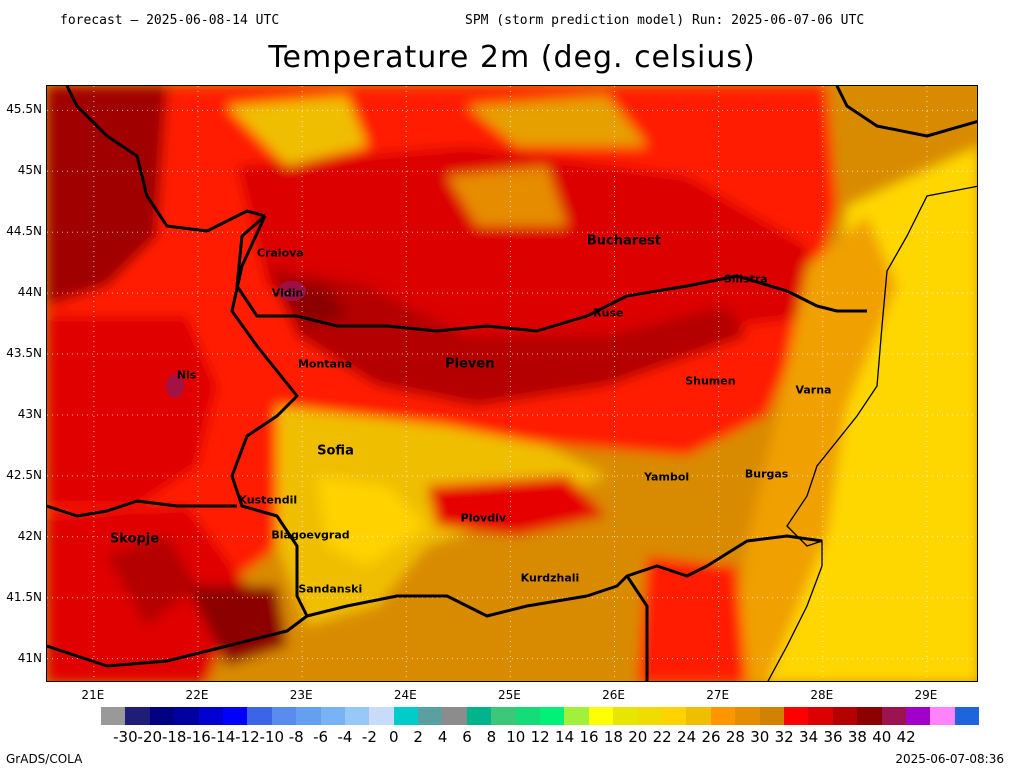  What do you see at coordinates (44, 759) in the screenshot?
I see `software-credit: GrADS/COLA` at bounding box center [44, 759].